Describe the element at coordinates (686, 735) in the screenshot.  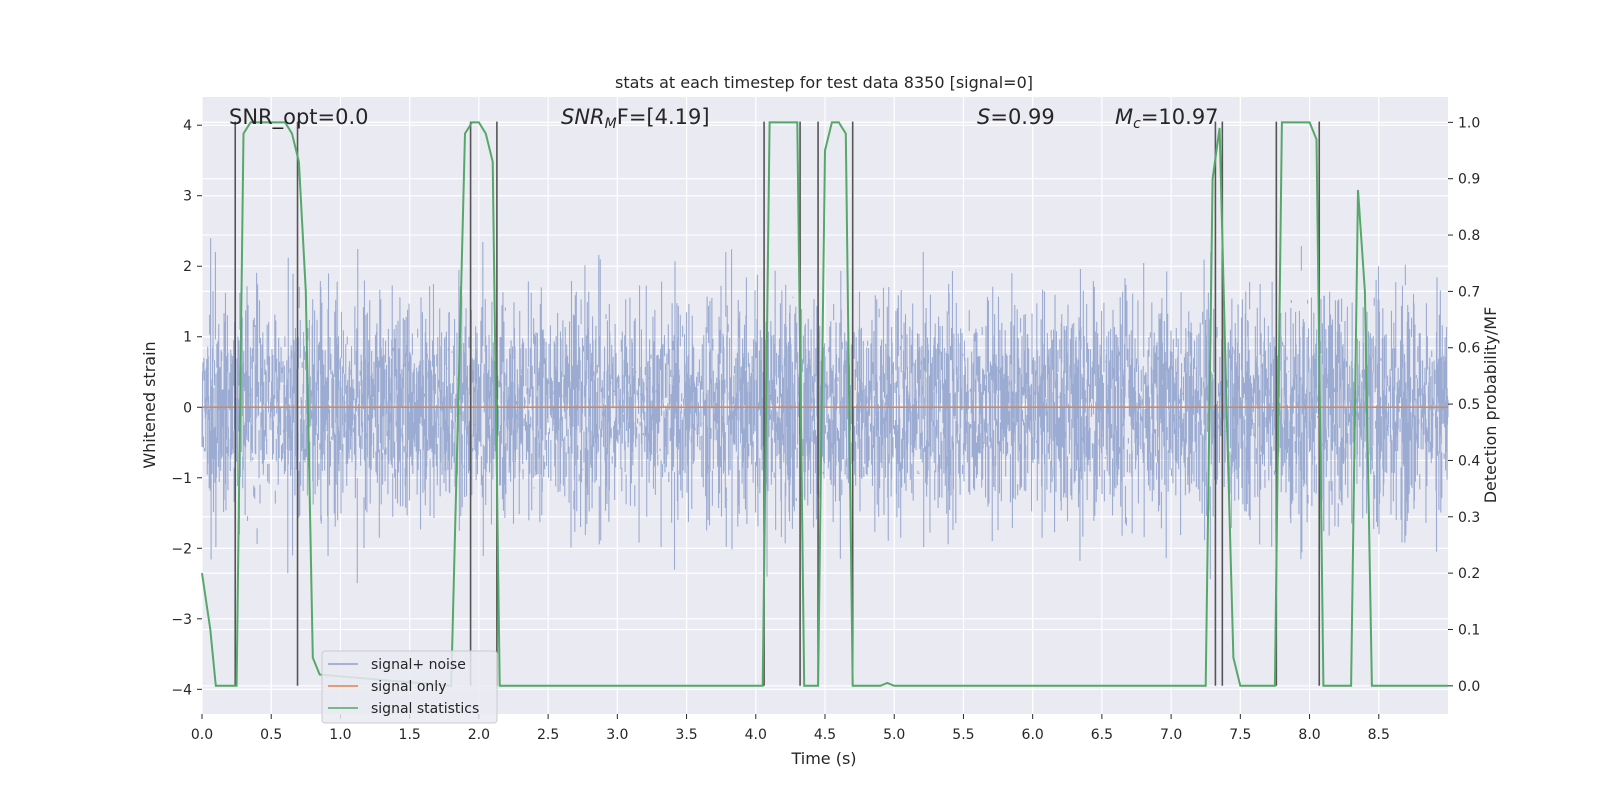
I see `x-tick-label: 3.5` at that location.